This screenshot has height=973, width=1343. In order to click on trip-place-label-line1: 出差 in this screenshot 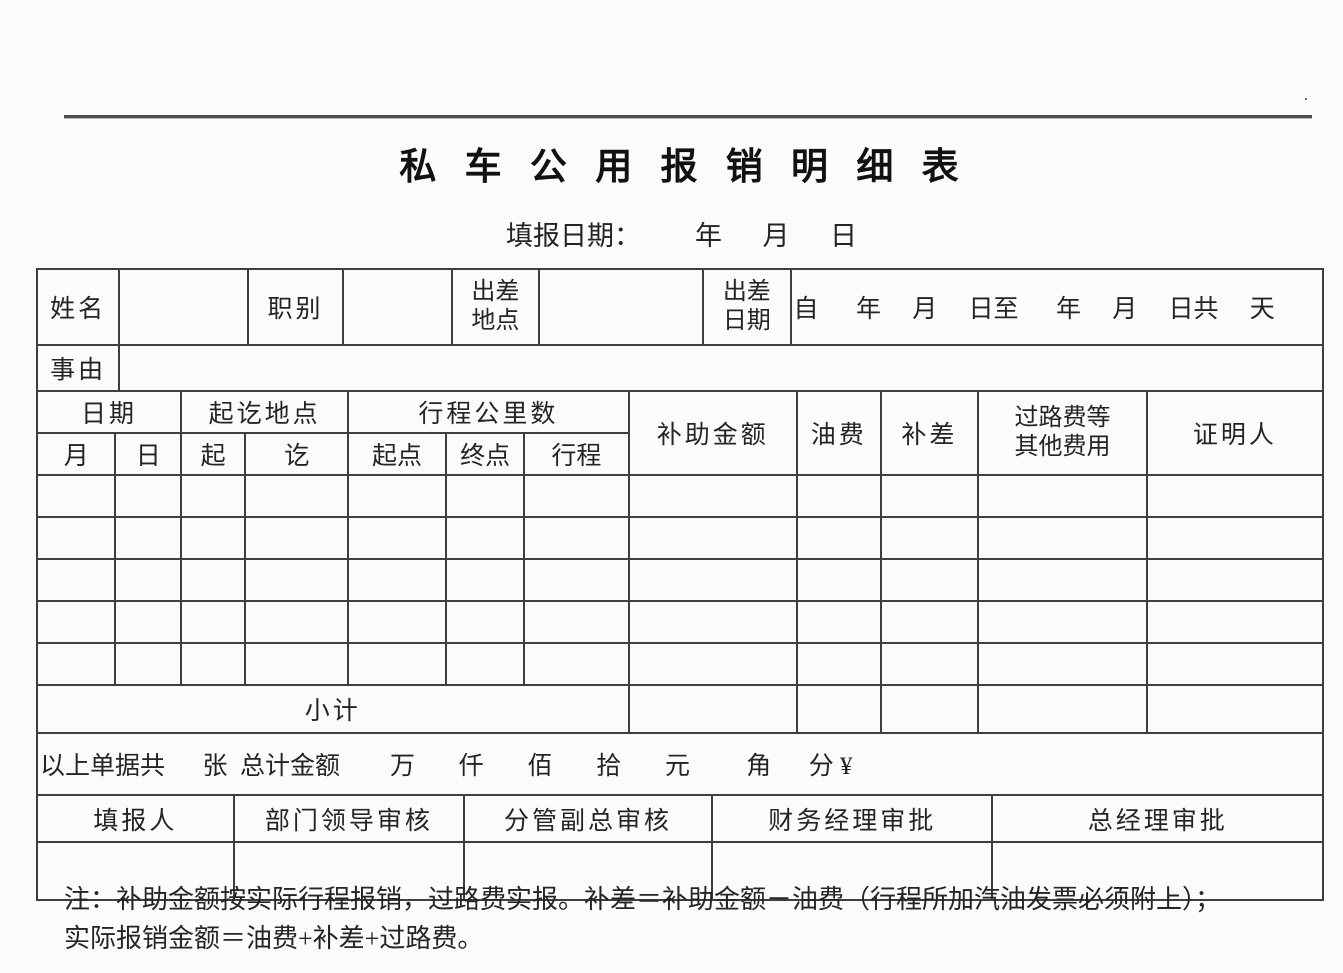, I will do `click(495, 292)`.